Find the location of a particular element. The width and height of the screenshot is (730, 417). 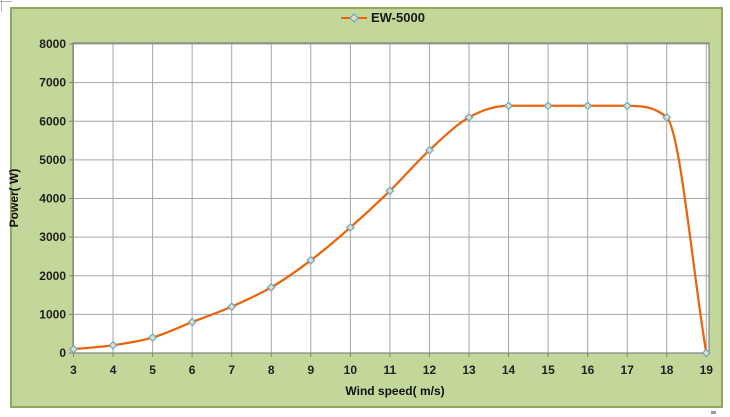

x-tick-label: 5 is located at coordinates (152, 370).